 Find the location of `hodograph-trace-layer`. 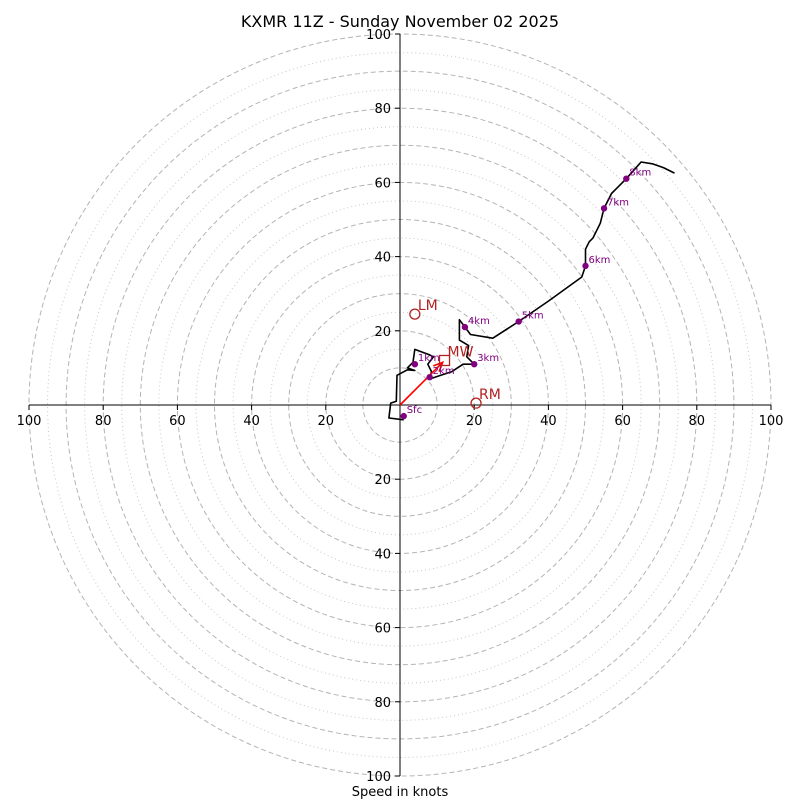

hodograph-trace-layer is located at coordinates (531, 291).